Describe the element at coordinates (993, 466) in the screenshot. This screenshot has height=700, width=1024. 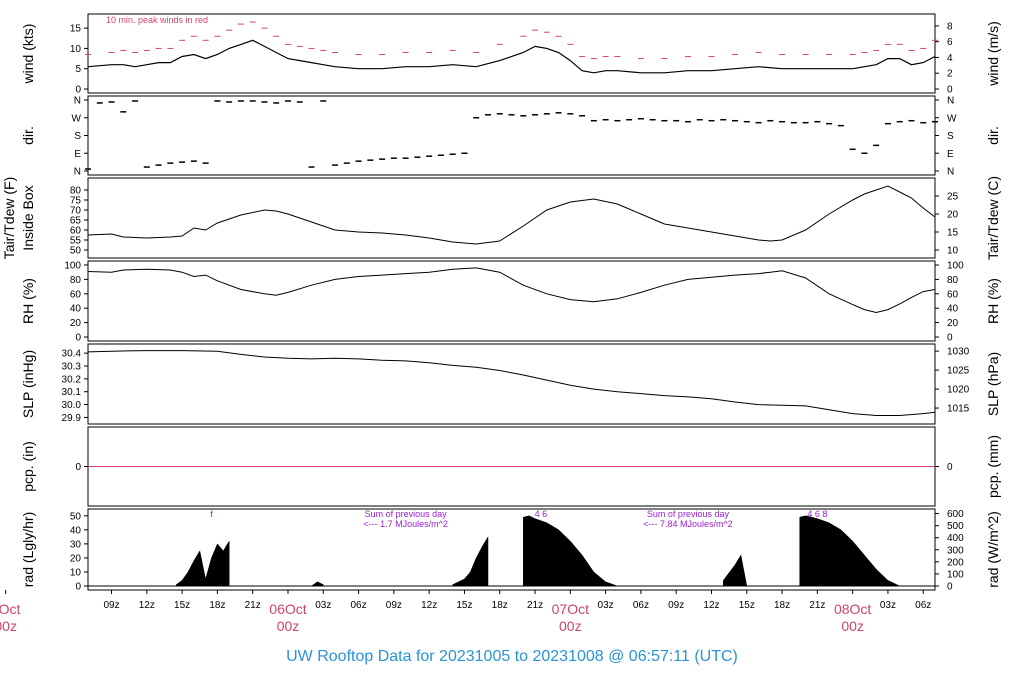
I see `right-axis-label-5: pcp. (mm)` at that location.